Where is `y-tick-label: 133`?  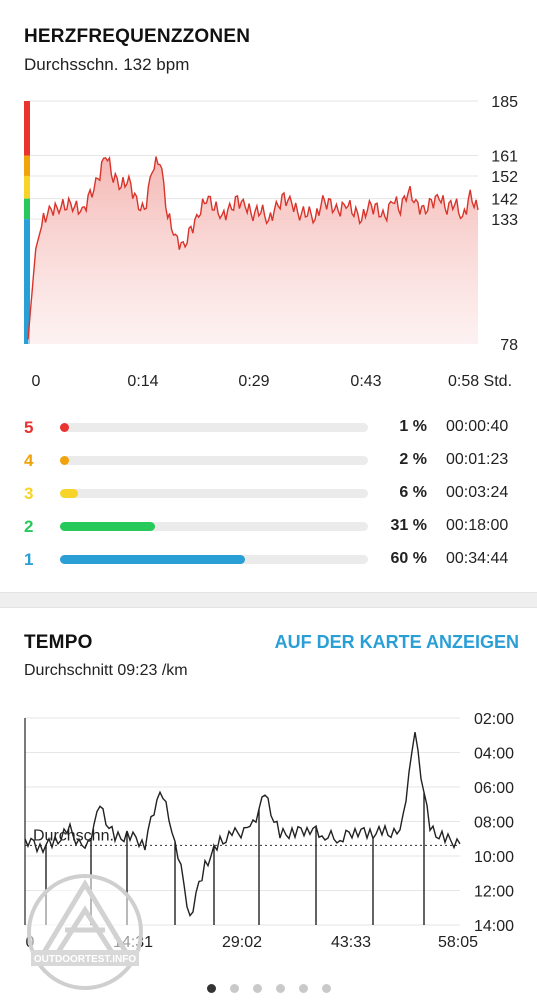 y-tick-label: 133 is located at coordinates (504, 220).